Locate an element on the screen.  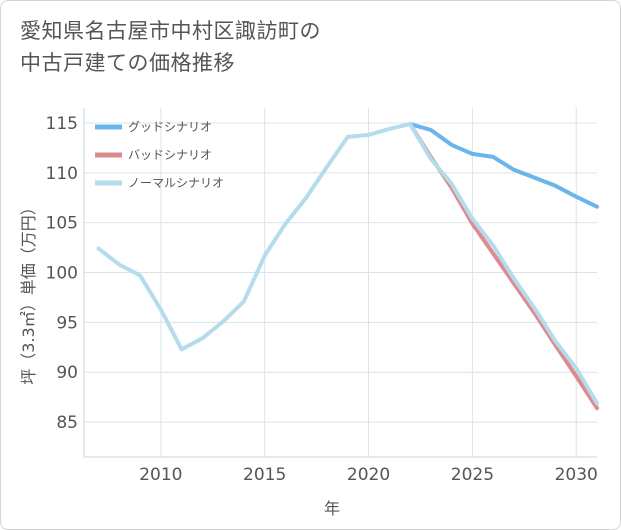
x-tick-label: 2025 is located at coordinates (472, 475).